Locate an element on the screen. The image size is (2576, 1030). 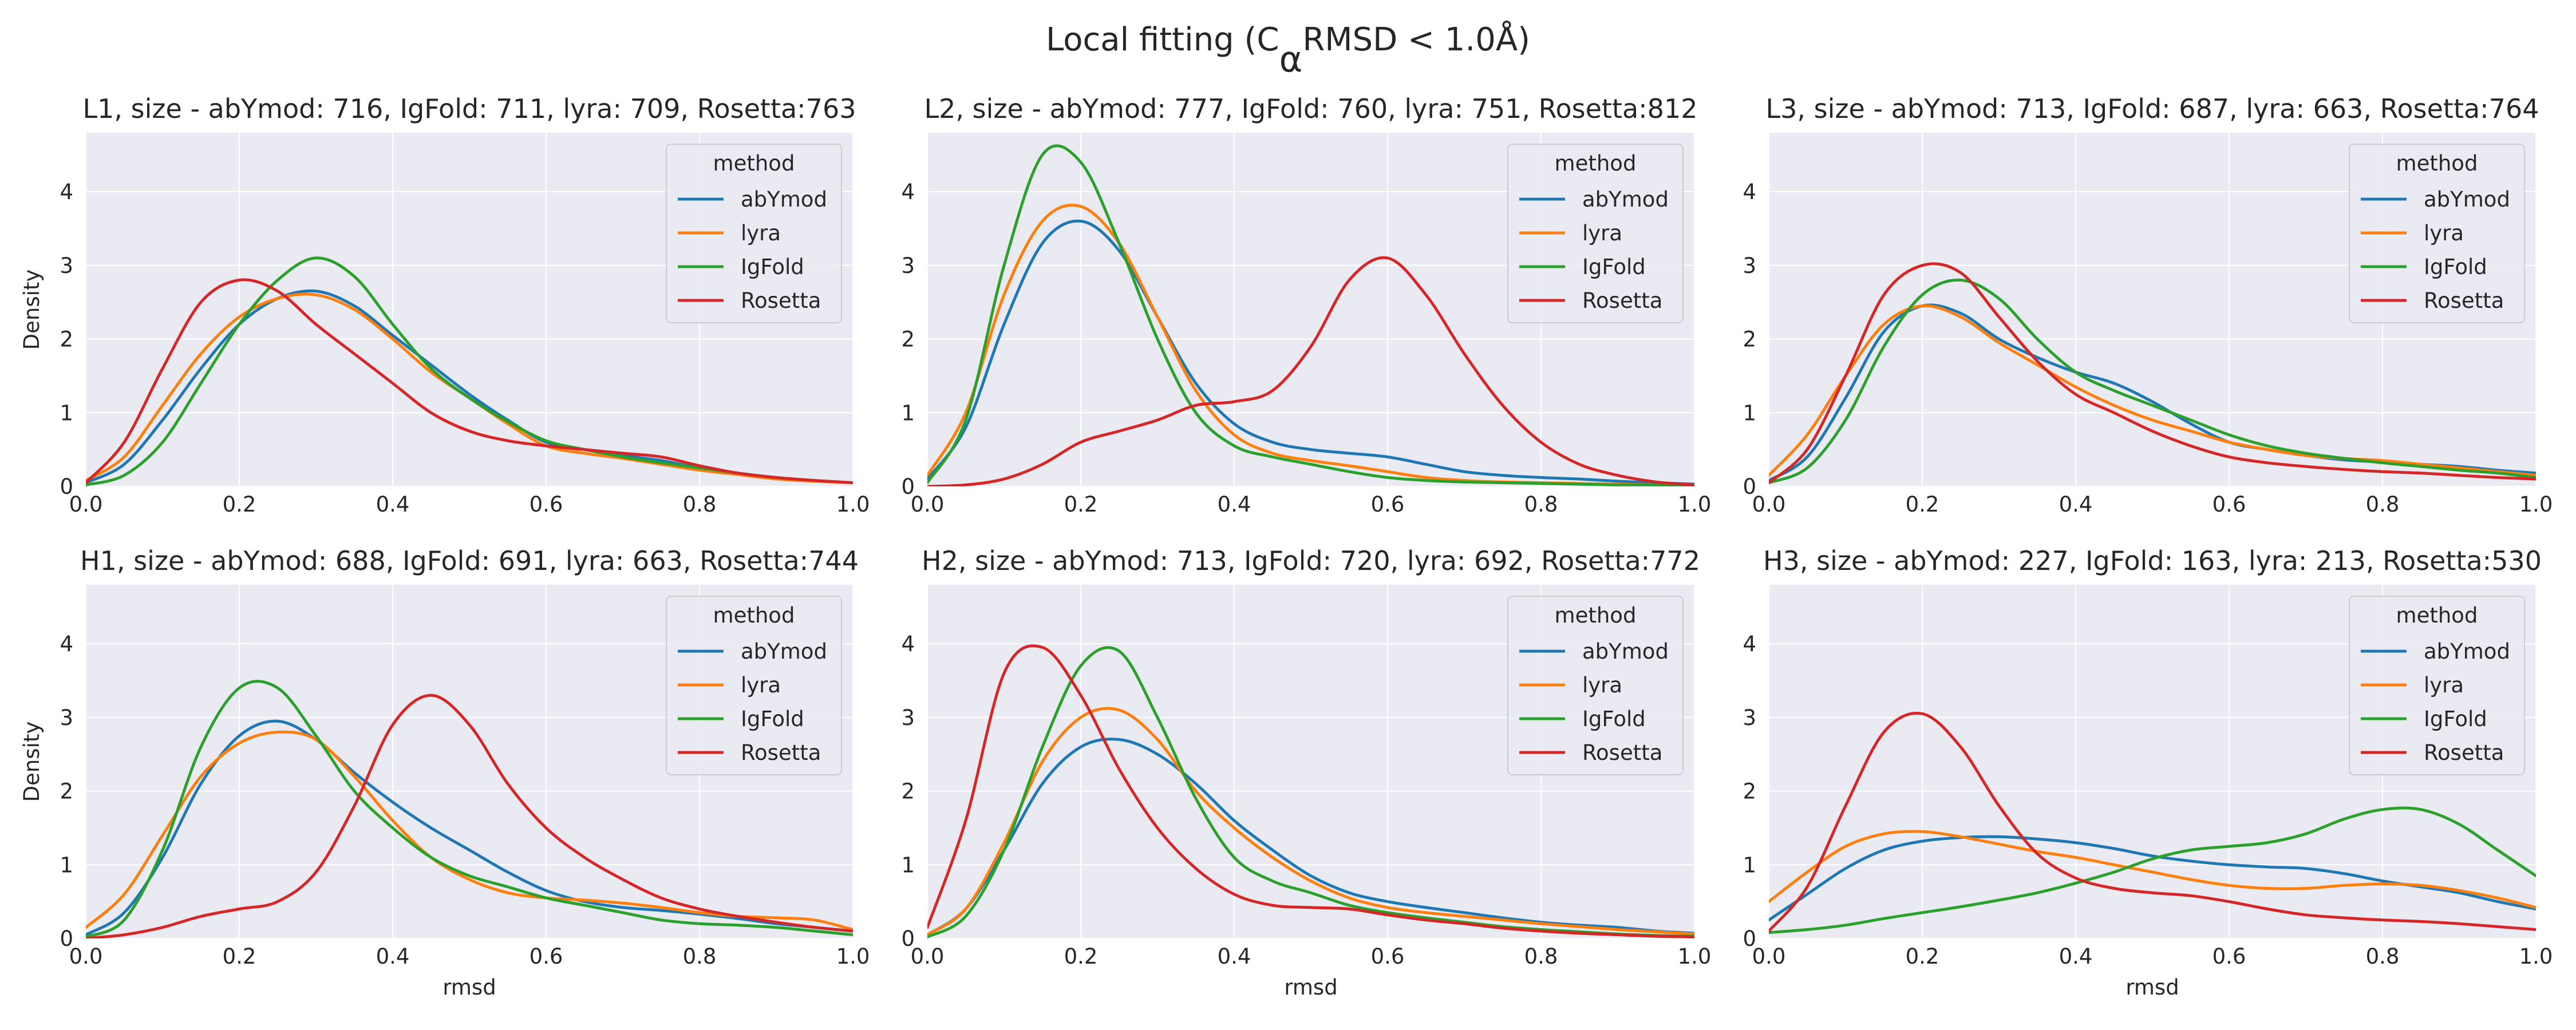
figure-title-prefix: Local fitting (C is located at coordinates (1162, 39).